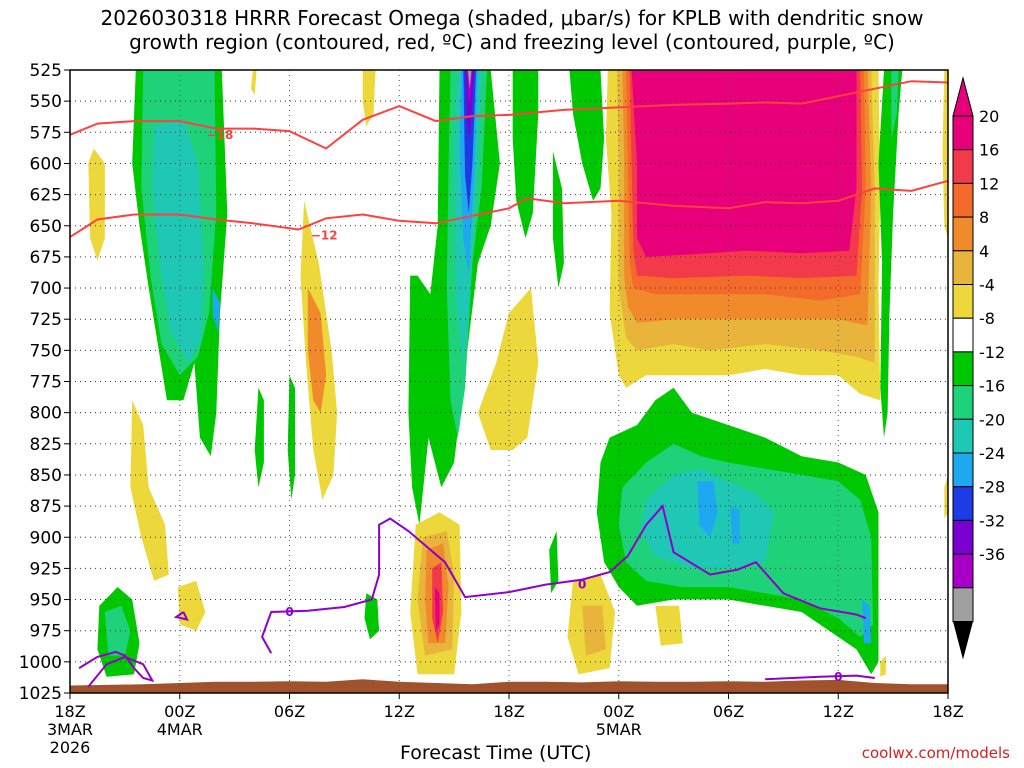  Describe the element at coordinates (989, 150) in the screenshot. I see `colorbar-label: 16` at that location.